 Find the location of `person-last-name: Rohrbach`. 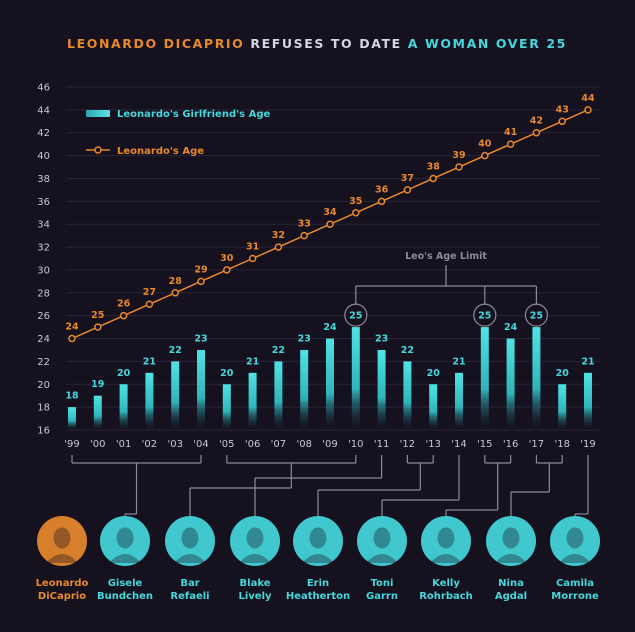

person-last-name: Rohrbach is located at coordinates (446, 596).